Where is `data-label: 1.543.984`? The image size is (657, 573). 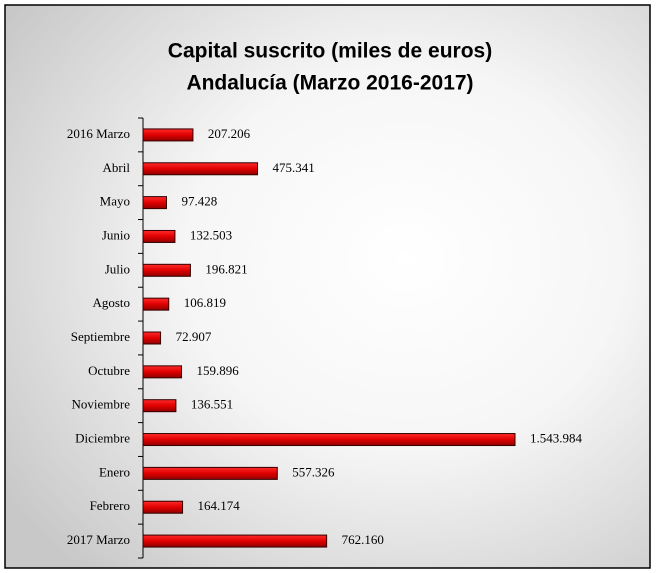
data-label: 1.543.984 is located at coordinates (556, 438).